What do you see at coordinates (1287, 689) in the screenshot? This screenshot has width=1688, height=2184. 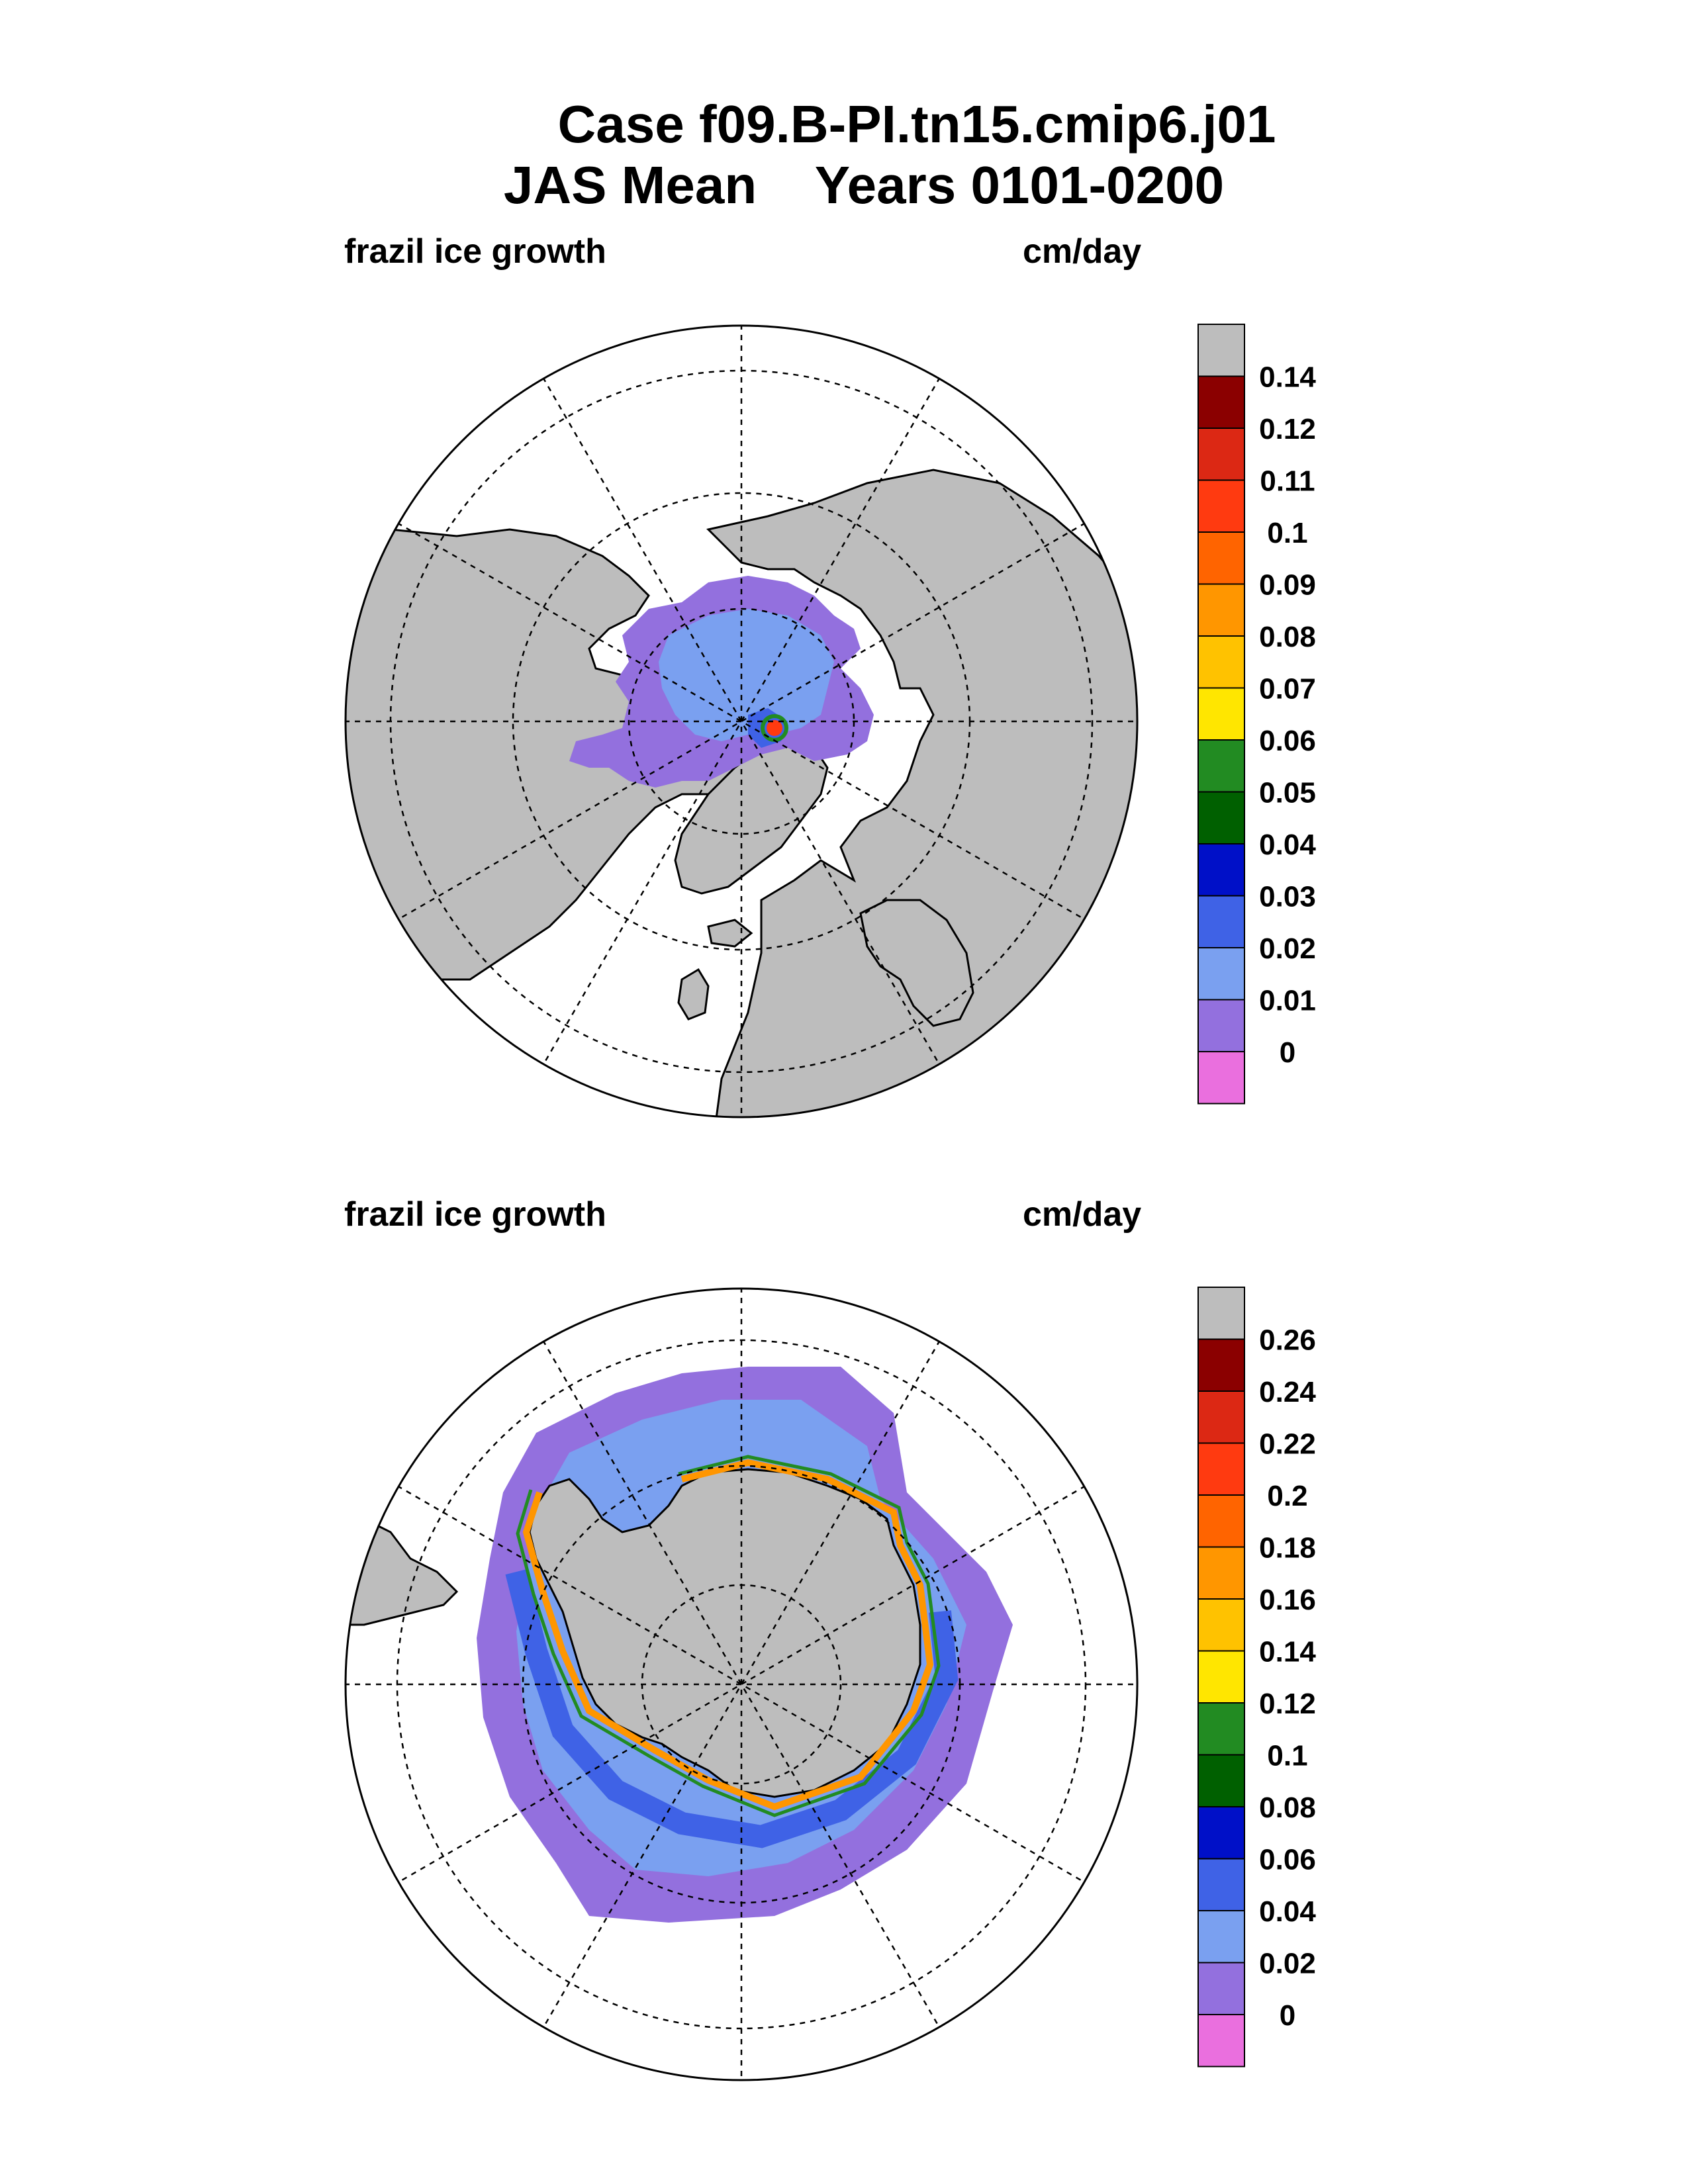 I see `colorbar-tick-label: 0.07` at bounding box center [1287, 689].